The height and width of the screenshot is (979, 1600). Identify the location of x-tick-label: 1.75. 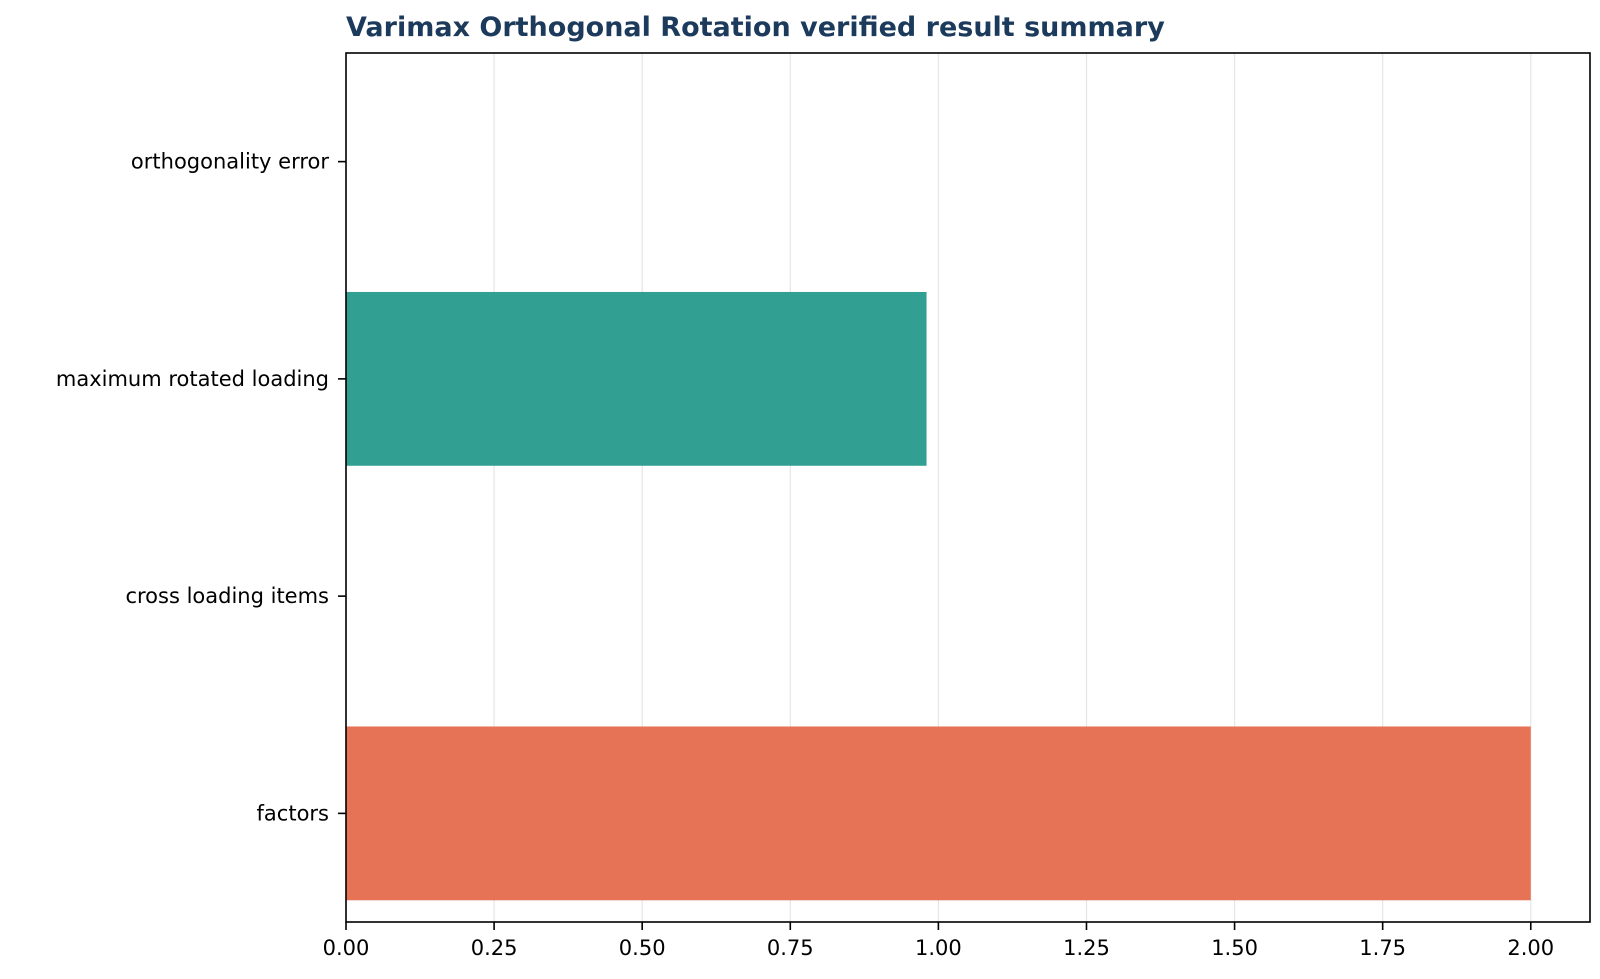
(1382, 948).